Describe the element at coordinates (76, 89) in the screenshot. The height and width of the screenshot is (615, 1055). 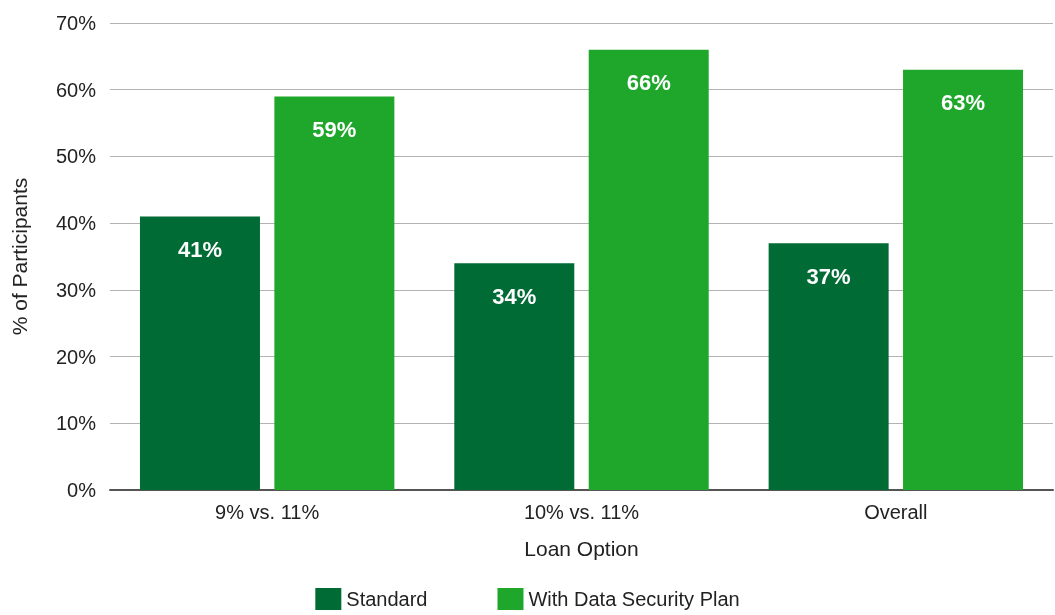
I see `y-tick-label: 60%` at that location.